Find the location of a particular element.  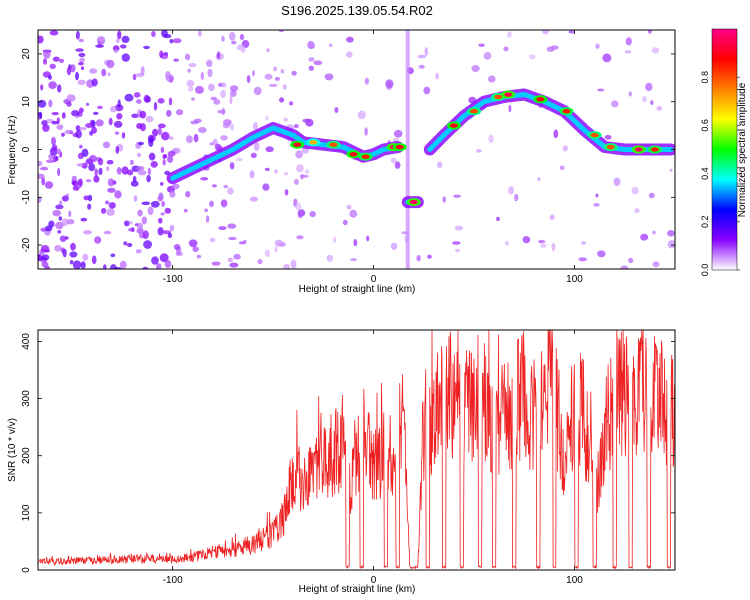

ridge-core is located at coordinates (285, 153).